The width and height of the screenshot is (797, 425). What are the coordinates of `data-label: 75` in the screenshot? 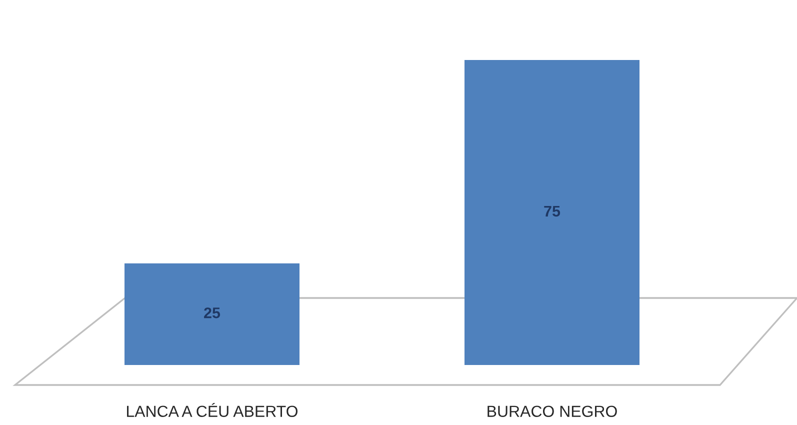 It's located at (552, 211).